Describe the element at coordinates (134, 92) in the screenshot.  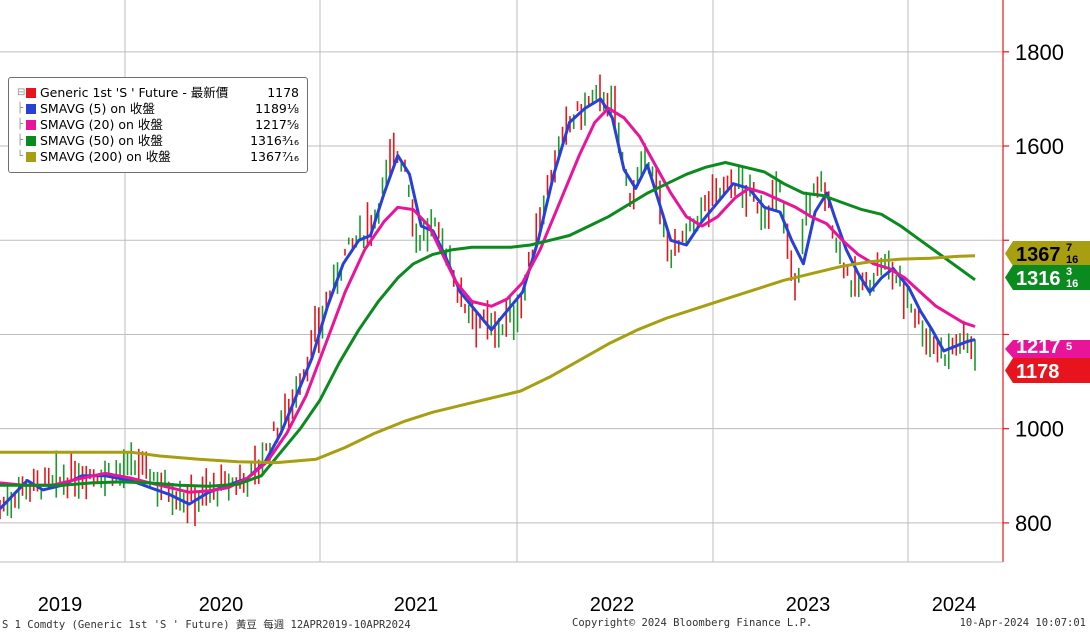
I see `legend-label: Generic 1st 'S ' Future - 最新價` at that location.